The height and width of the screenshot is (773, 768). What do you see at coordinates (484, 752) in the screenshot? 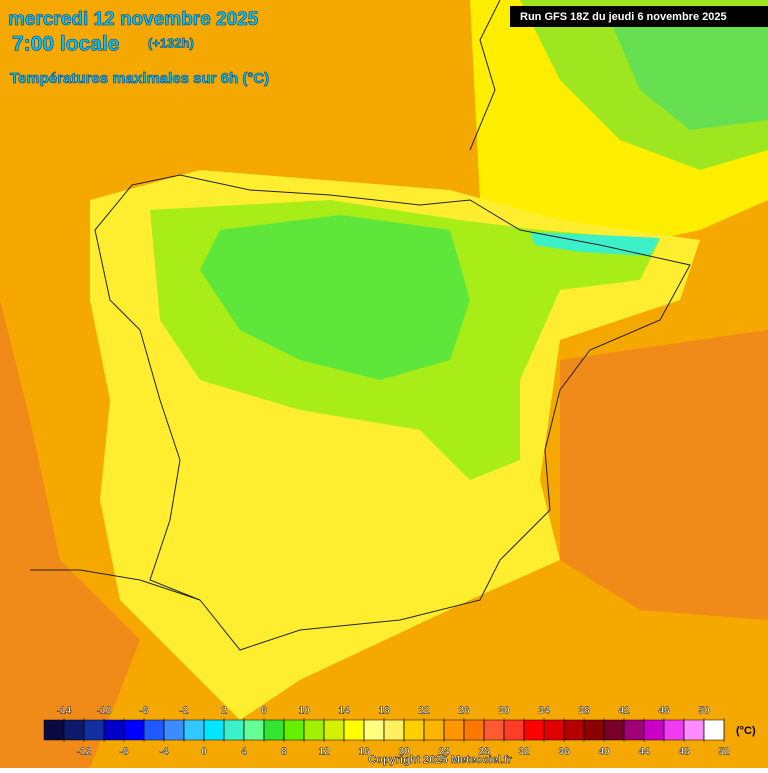
I see `colorbar-label: 28` at bounding box center [484, 752].